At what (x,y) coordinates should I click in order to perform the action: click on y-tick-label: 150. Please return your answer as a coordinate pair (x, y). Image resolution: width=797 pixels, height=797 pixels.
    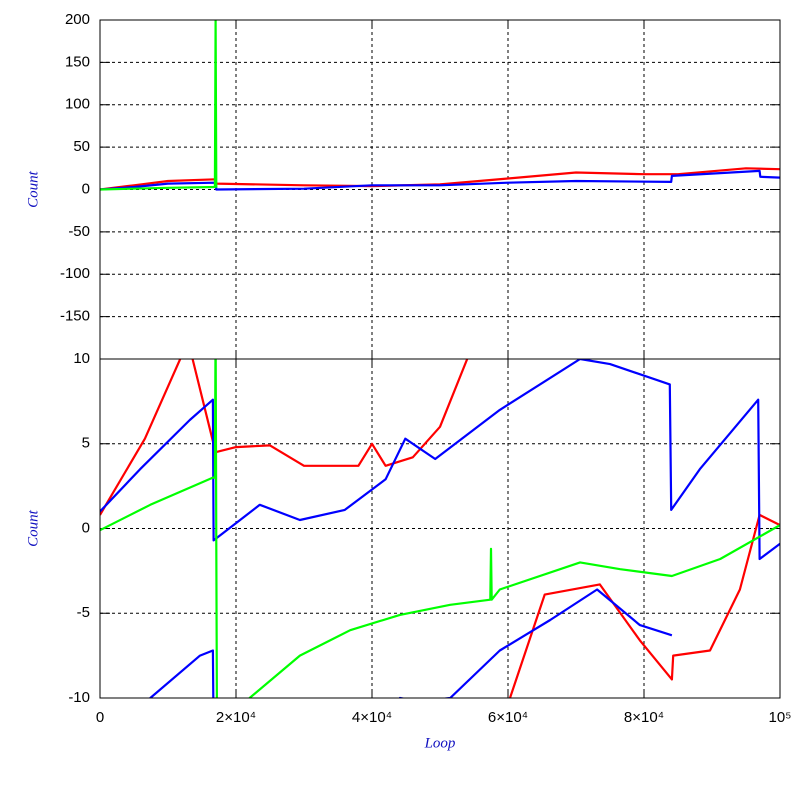
    Looking at the image, I should click on (77, 61).